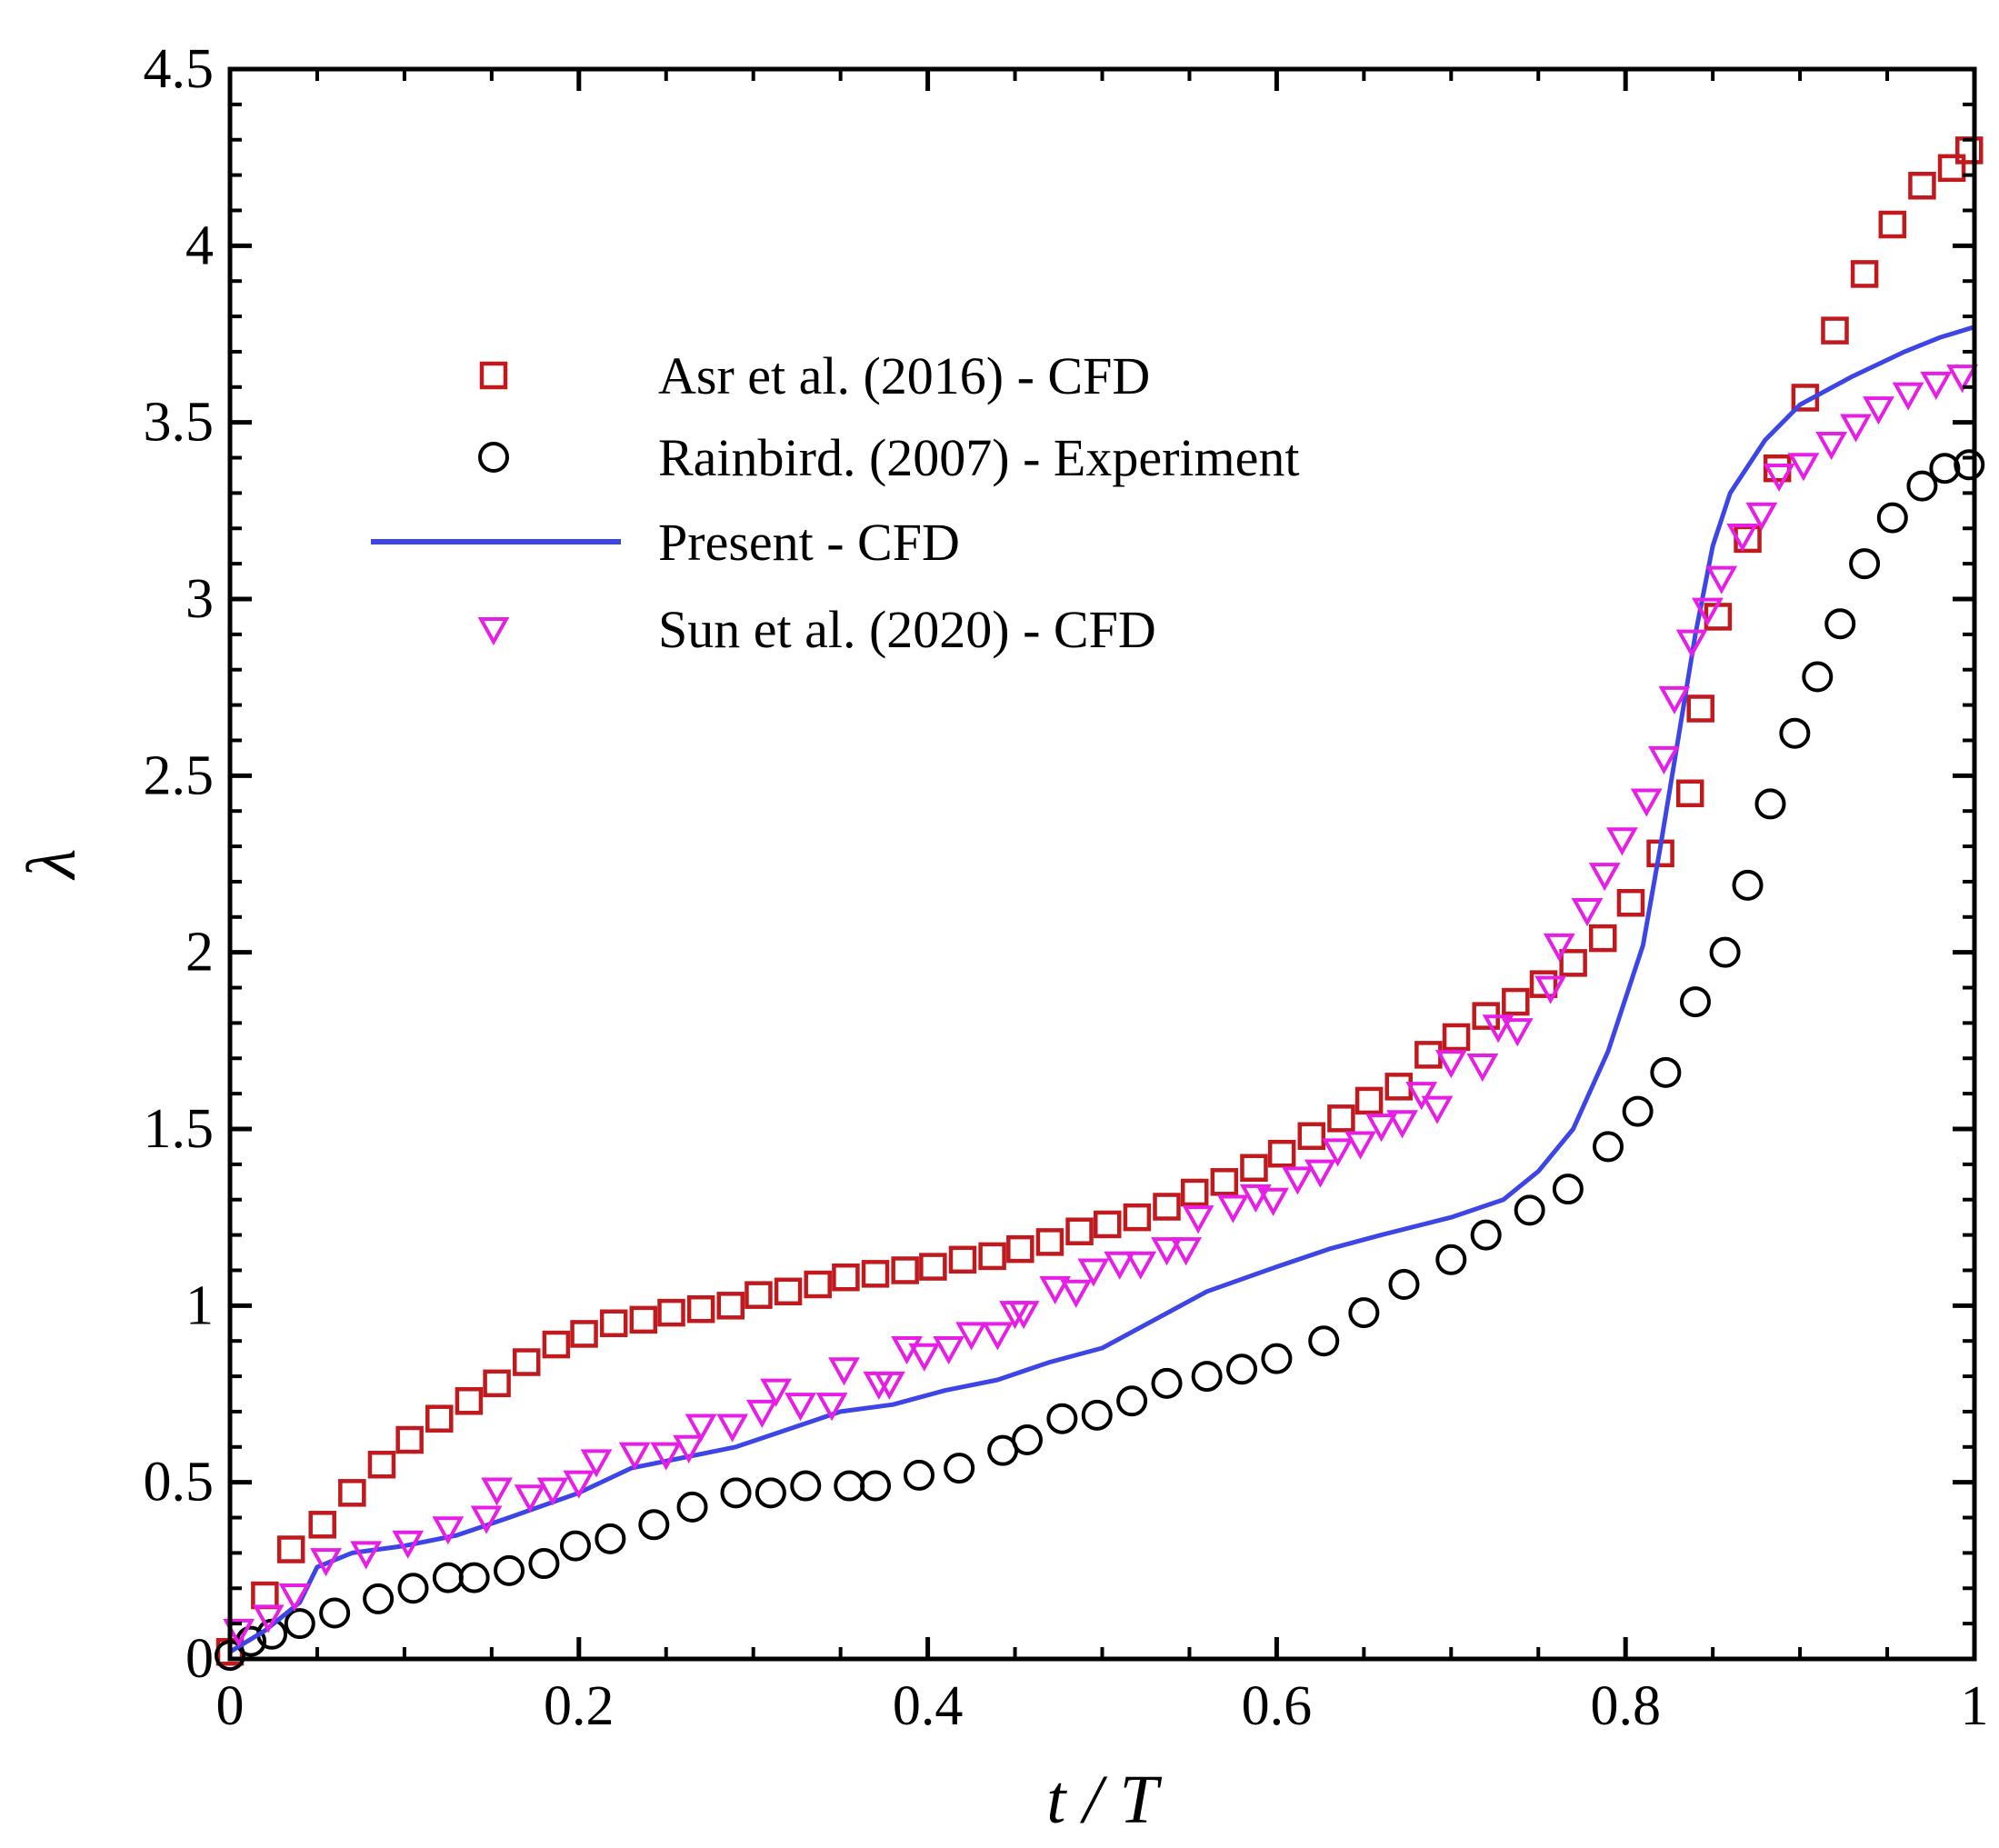 The image size is (1999, 1848). What do you see at coordinates (1277, 1706) in the screenshot?
I see `x-tick-label: 0.6` at bounding box center [1277, 1706].